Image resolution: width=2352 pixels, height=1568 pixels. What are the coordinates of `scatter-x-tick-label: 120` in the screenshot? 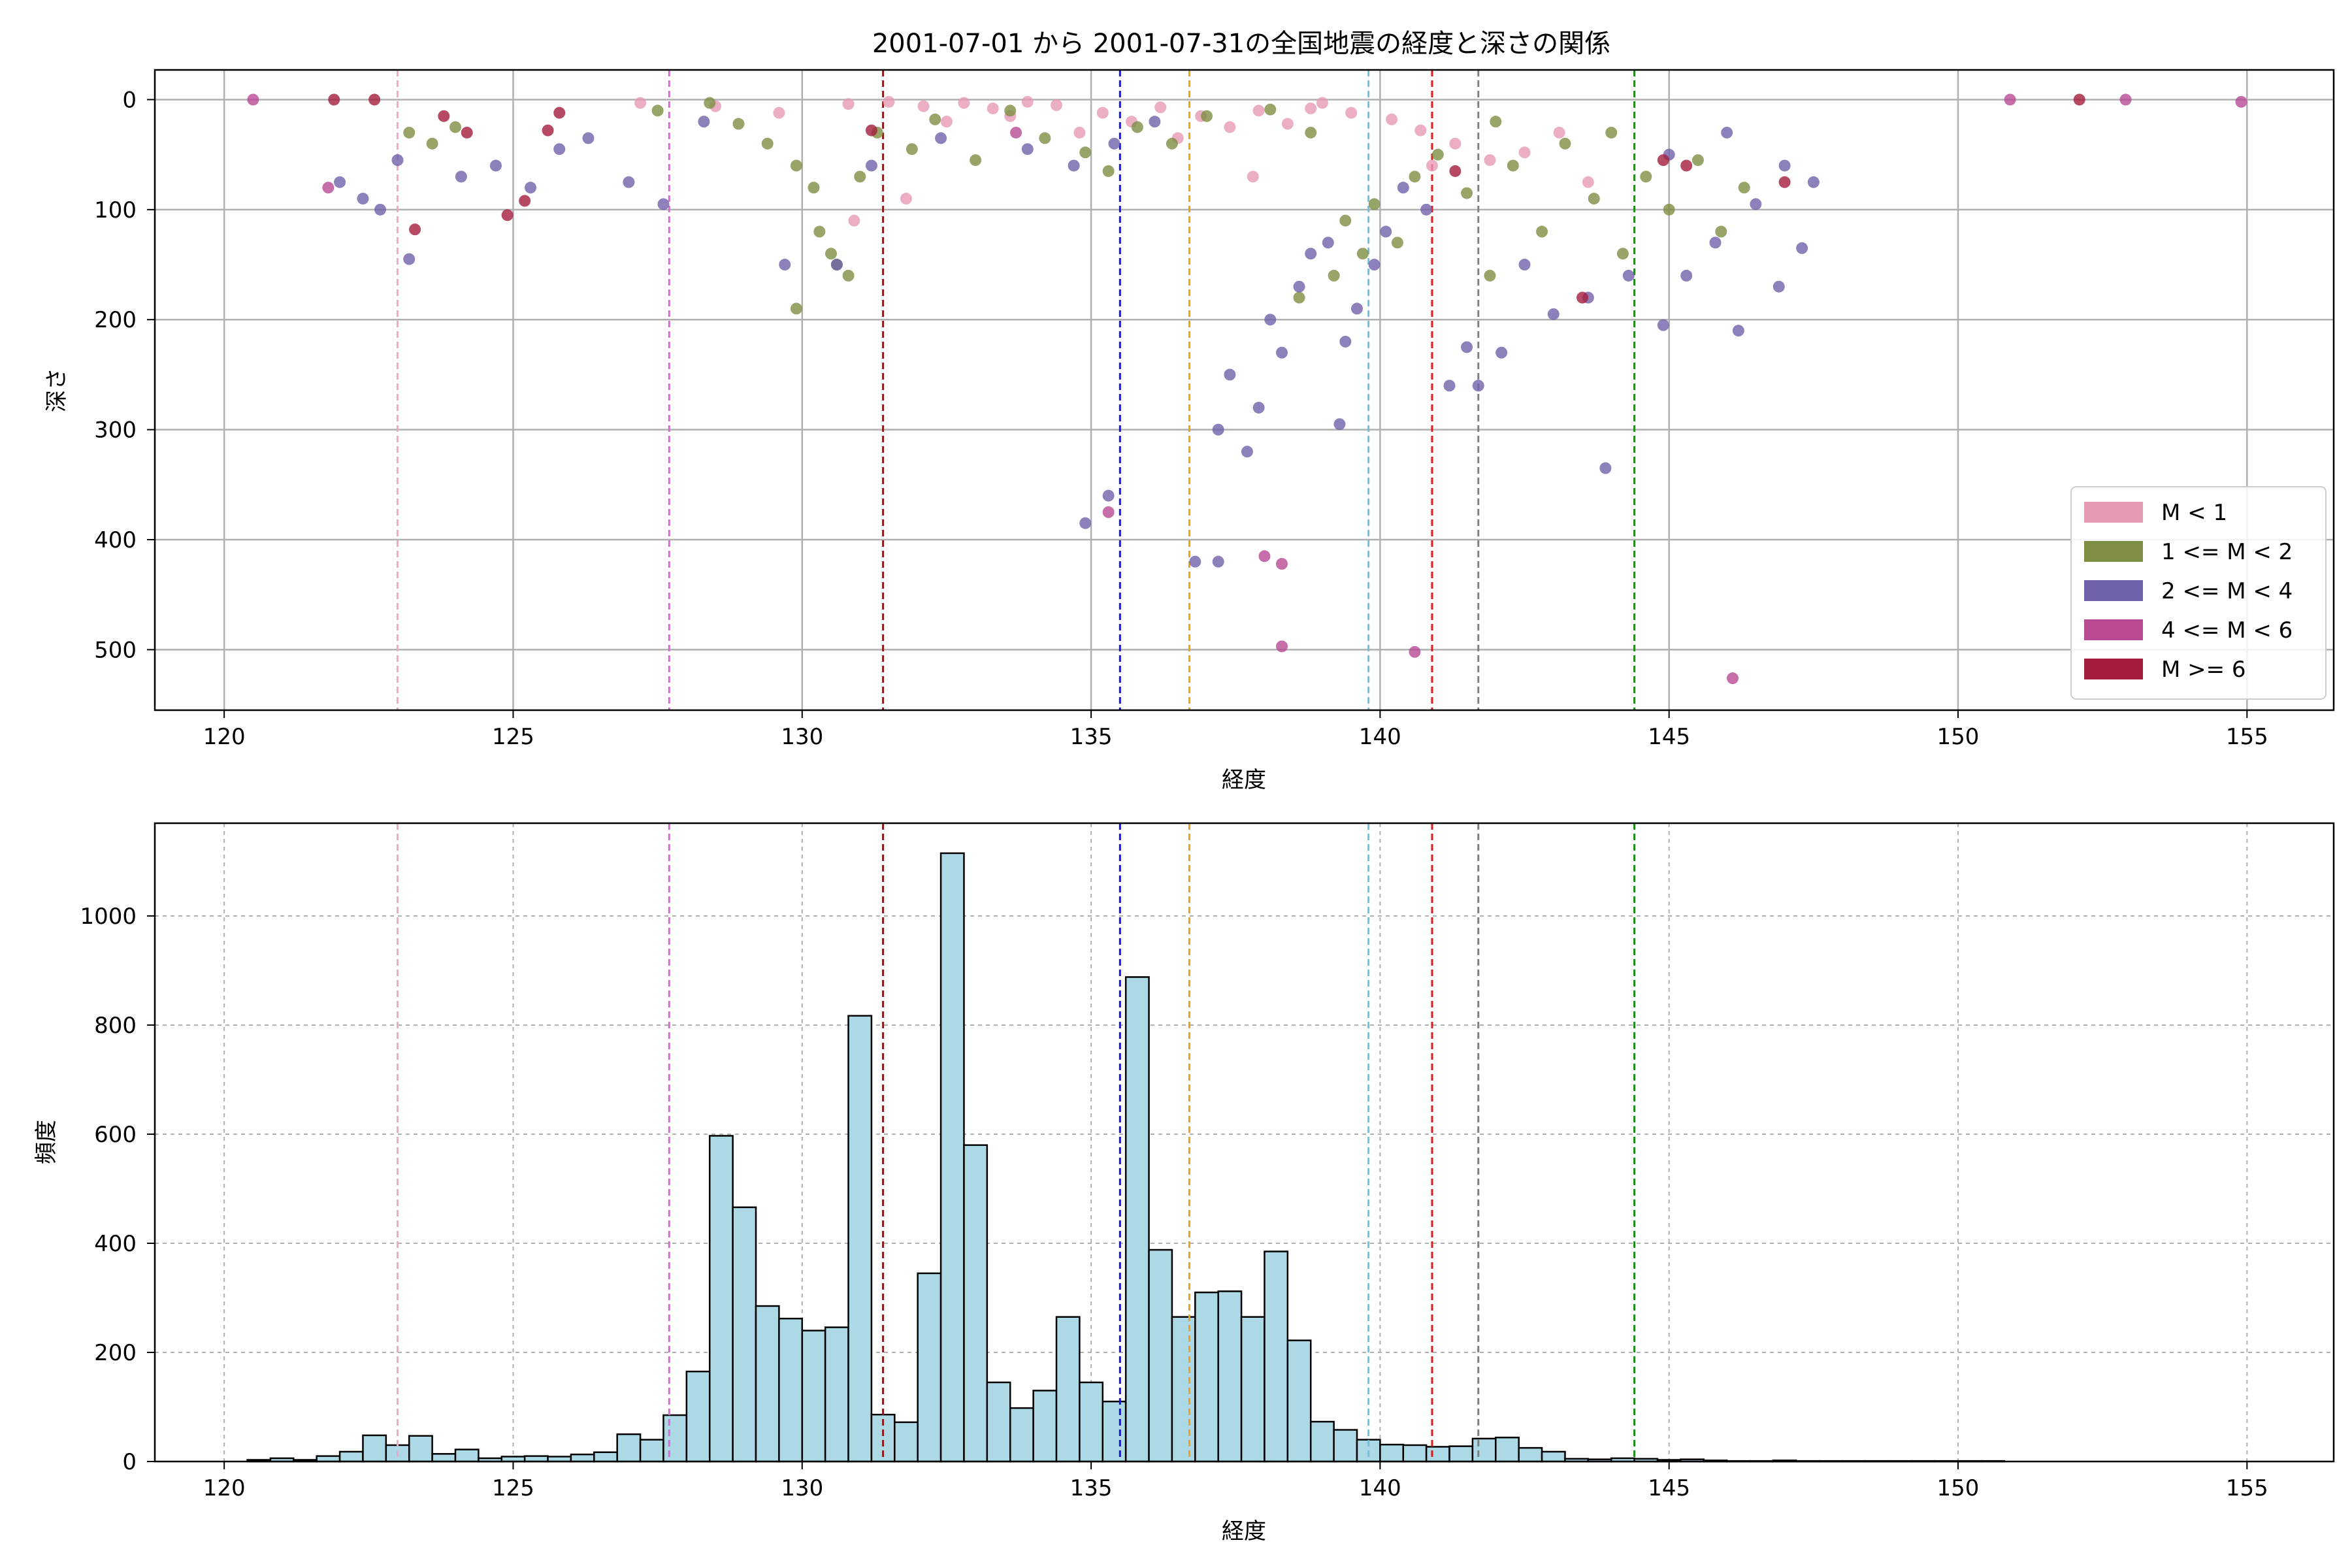 It's located at (224, 737).